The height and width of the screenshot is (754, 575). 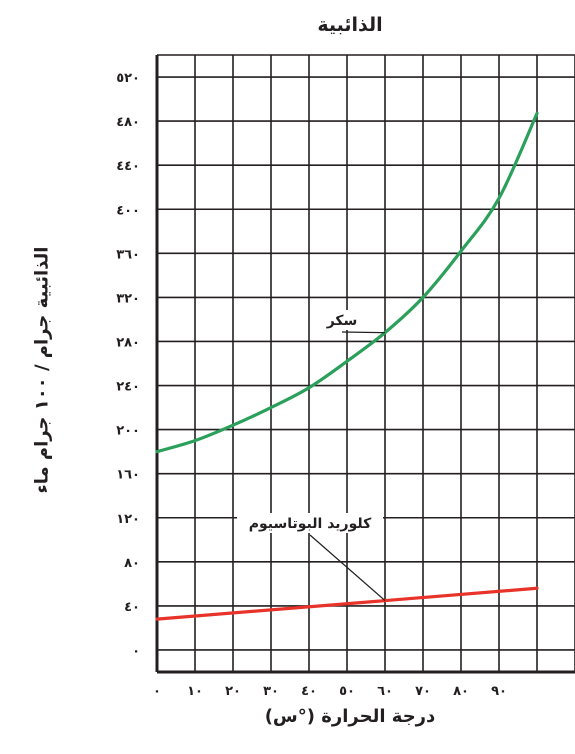 I want to click on series-potassium-chloride-line, so click(x=347, y=603).